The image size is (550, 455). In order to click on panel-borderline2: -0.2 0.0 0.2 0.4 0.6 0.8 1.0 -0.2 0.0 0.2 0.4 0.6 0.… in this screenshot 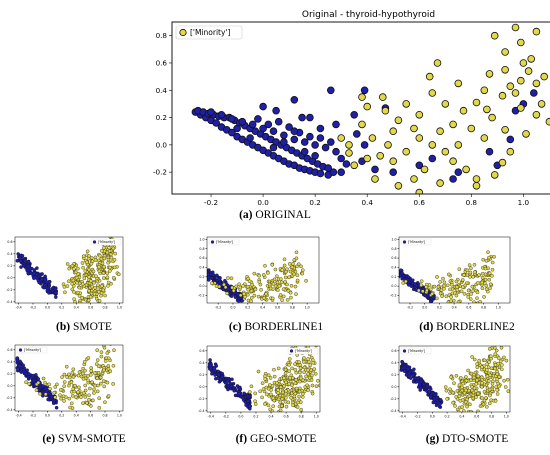, I will do `click(452, 284)`.